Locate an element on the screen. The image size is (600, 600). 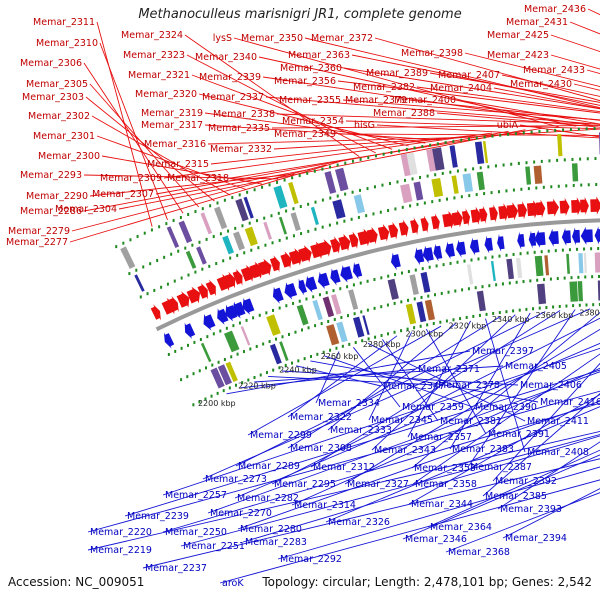
forward-gene-label: Memar_2340 is located at coordinates (226, 57).